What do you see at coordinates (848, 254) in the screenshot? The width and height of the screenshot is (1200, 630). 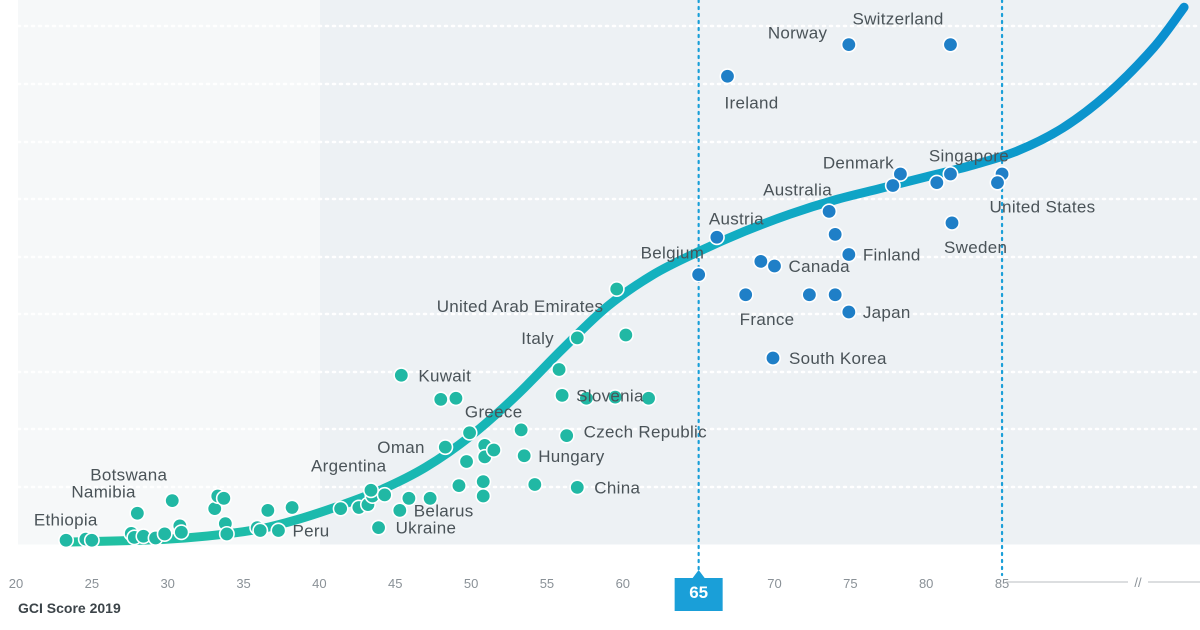 I see `data-point-finland` at bounding box center [848, 254].